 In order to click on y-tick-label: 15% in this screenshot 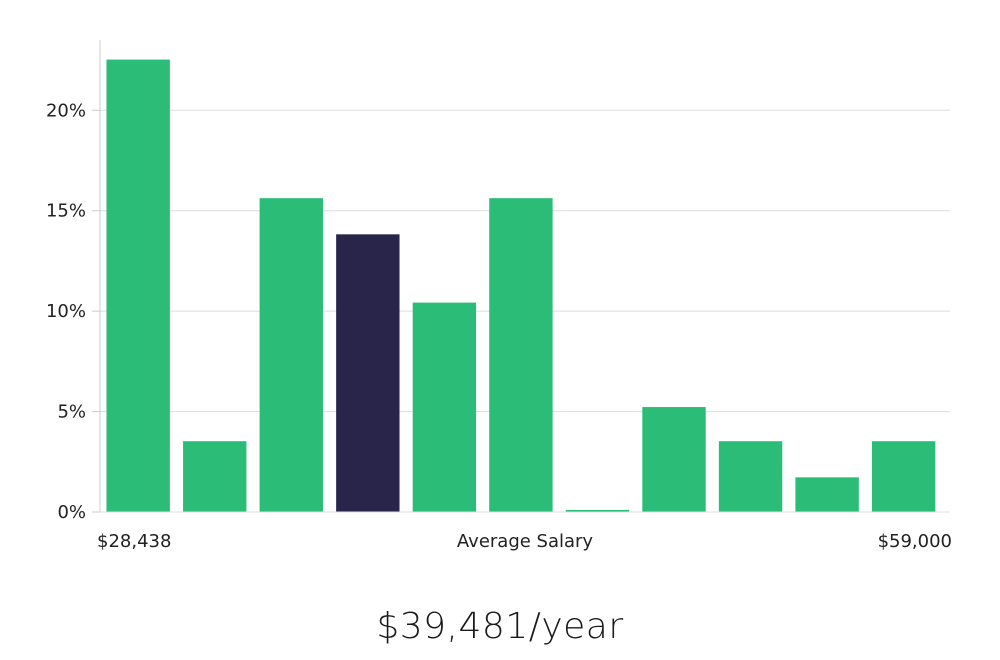, I will do `click(66, 211)`.